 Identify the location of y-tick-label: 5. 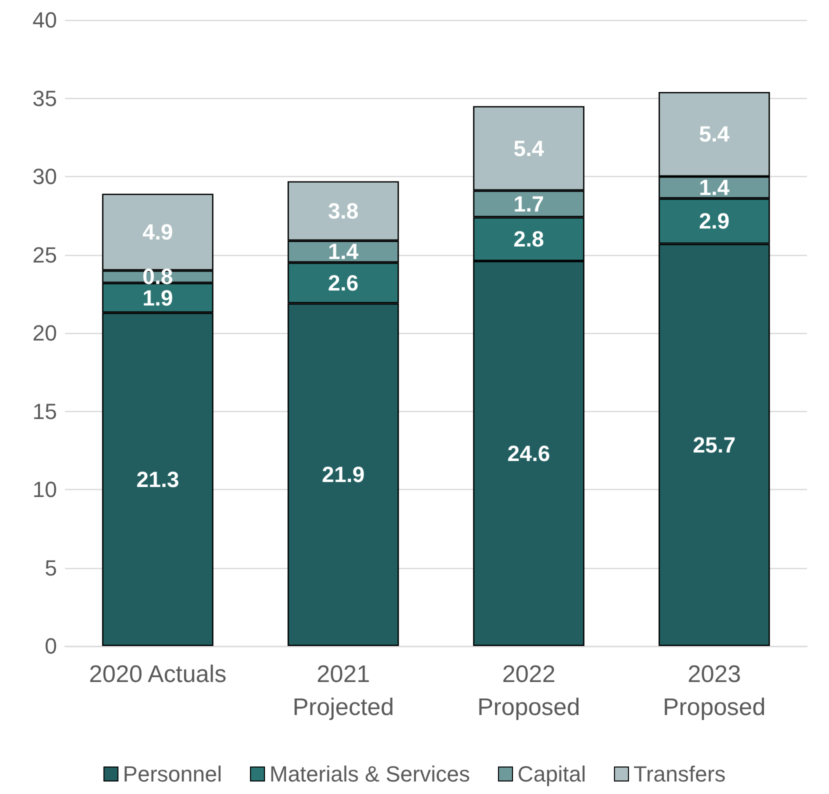
(50, 567).